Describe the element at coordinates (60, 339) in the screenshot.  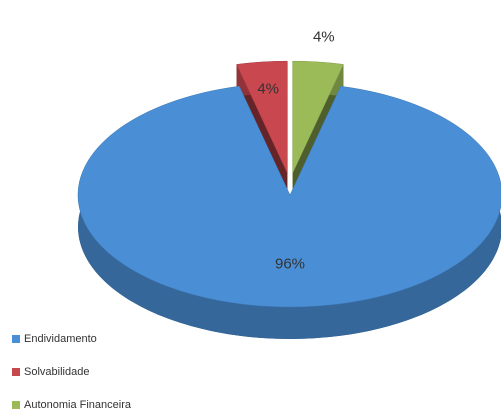
I see `legend-label: Endividamento` at that location.